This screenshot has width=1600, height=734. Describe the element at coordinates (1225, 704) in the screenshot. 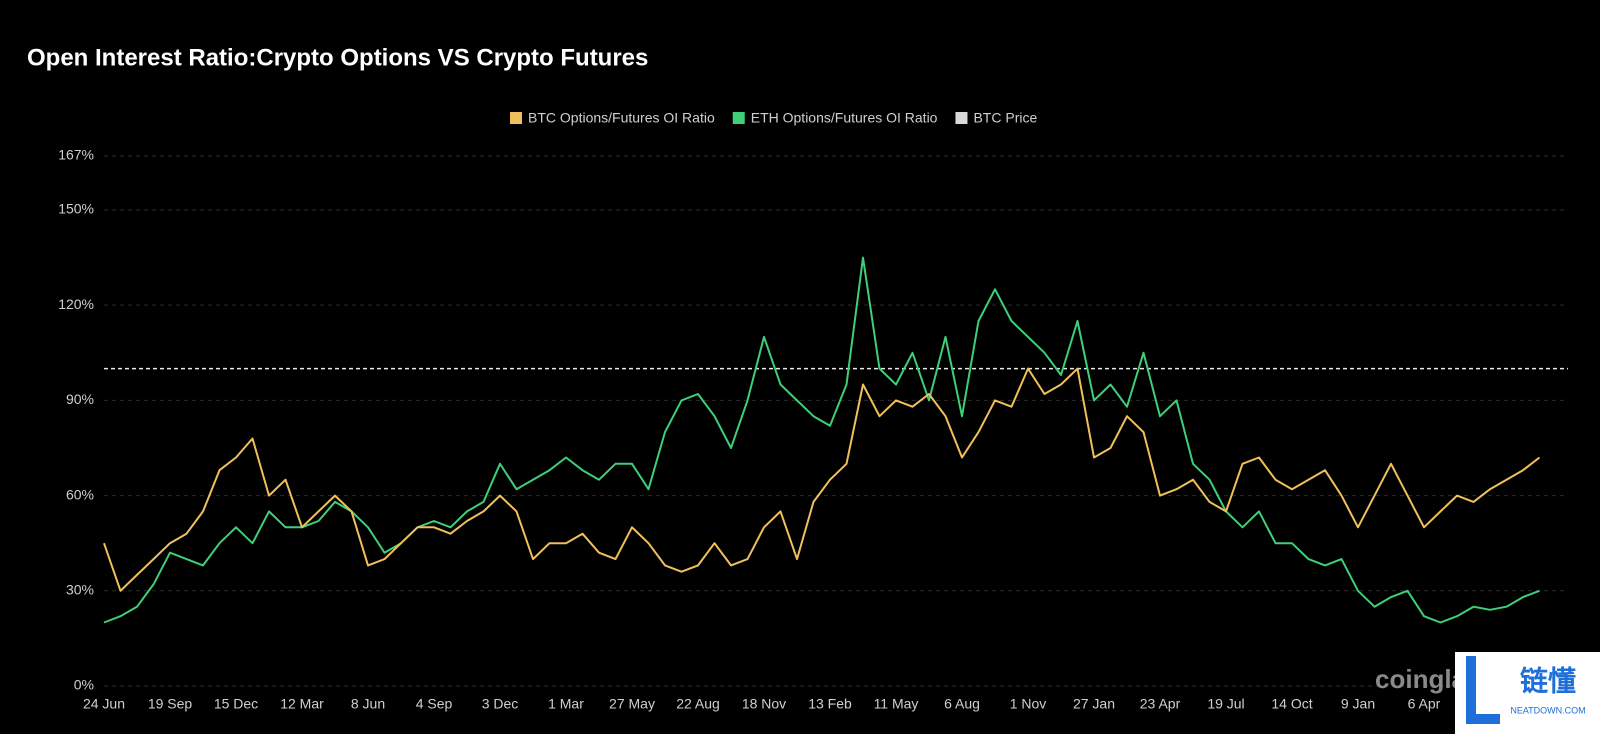

I see `x-tick-label: 19 Jul` at that location.